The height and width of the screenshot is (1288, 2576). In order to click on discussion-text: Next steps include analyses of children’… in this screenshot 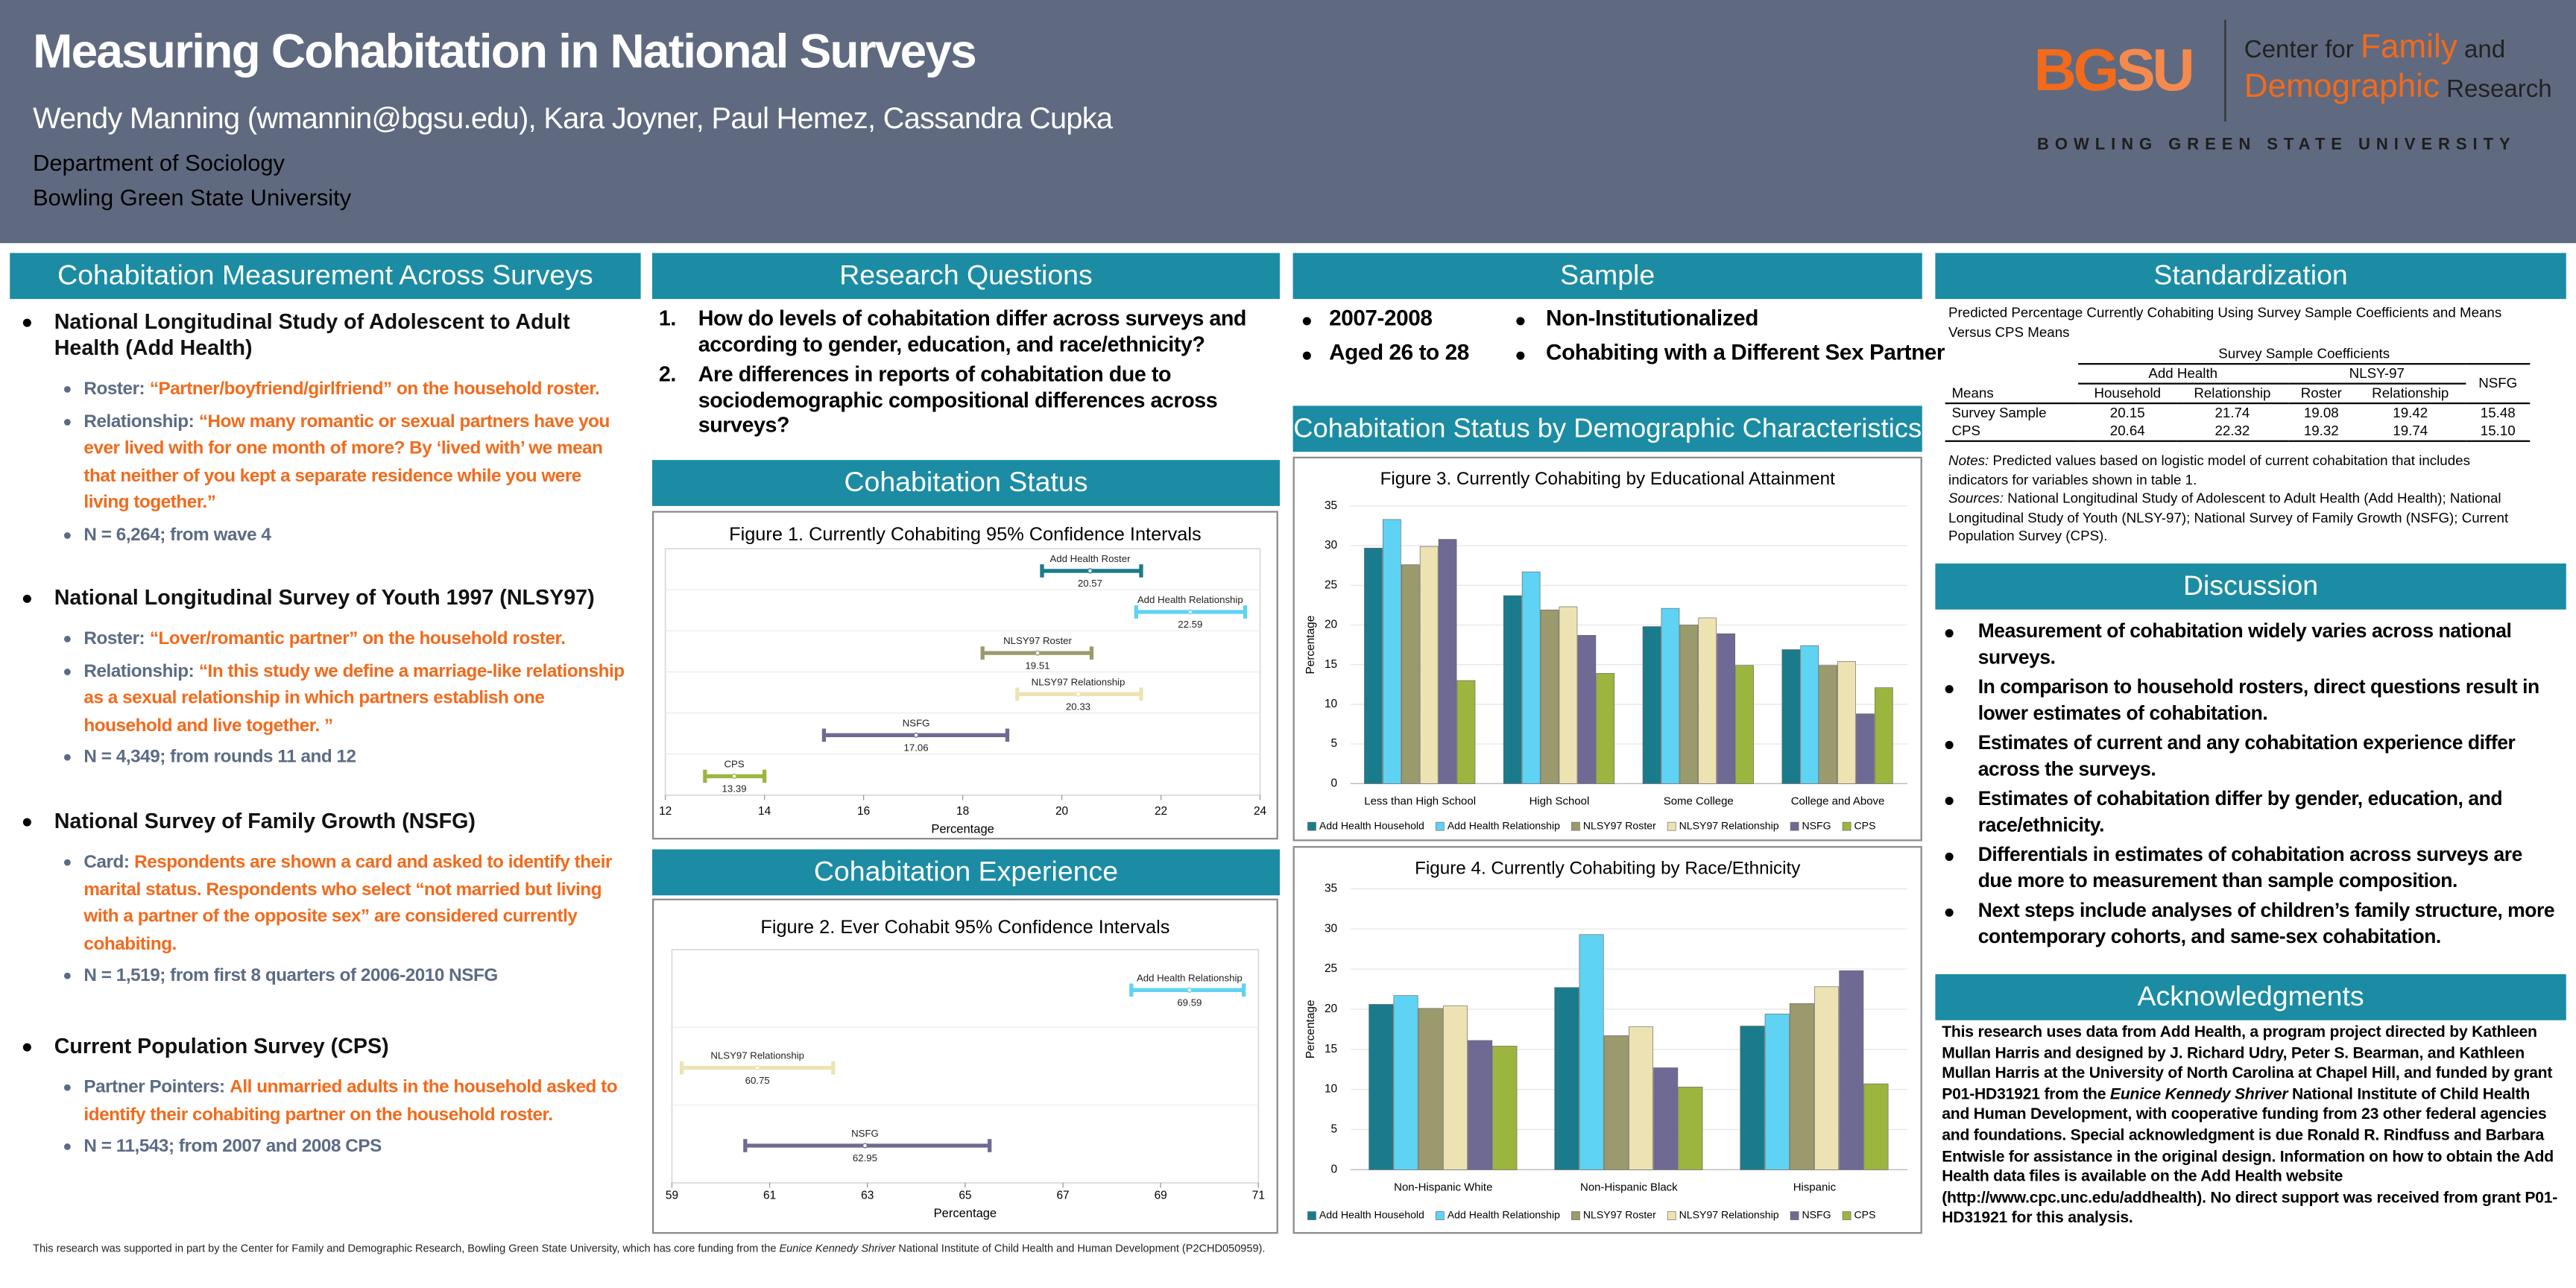, I will do `click(2266, 922)`.